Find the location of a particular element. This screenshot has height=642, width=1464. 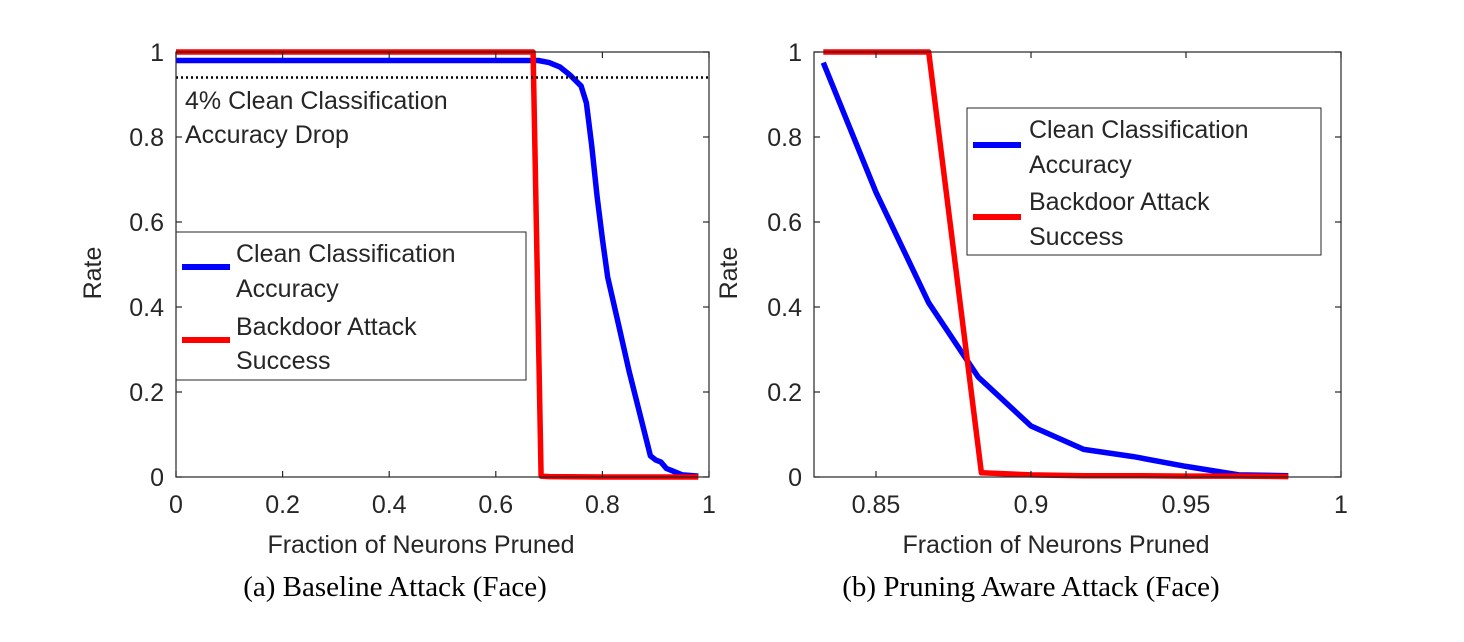

threshold-annotation-line2: Accuracy Drop is located at coordinates (267, 135).